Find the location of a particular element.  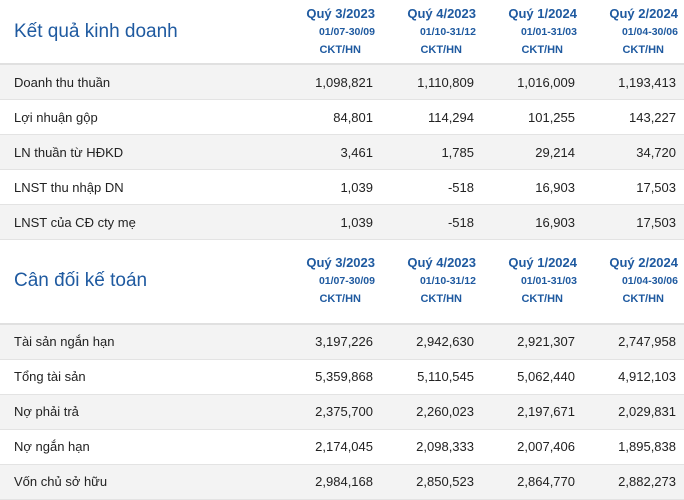

row-label: LNST thu nhập DN is located at coordinates (140, 187).